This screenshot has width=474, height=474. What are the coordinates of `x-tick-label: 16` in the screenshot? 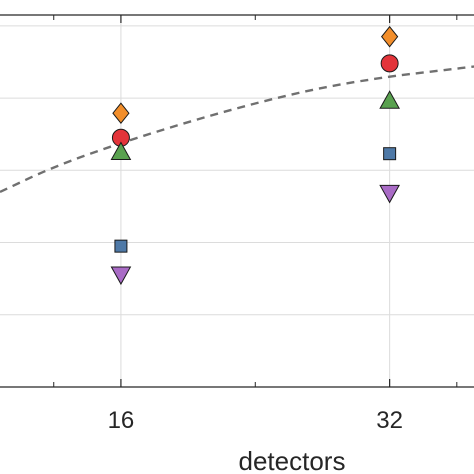 It's located at (121, 420).